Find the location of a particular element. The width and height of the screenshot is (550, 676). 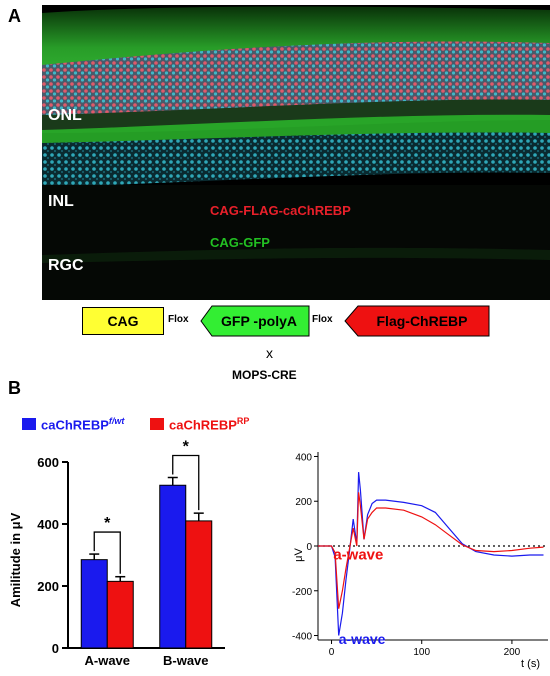

line-y-tick-label: 400 is located at coordinates (303, 457).